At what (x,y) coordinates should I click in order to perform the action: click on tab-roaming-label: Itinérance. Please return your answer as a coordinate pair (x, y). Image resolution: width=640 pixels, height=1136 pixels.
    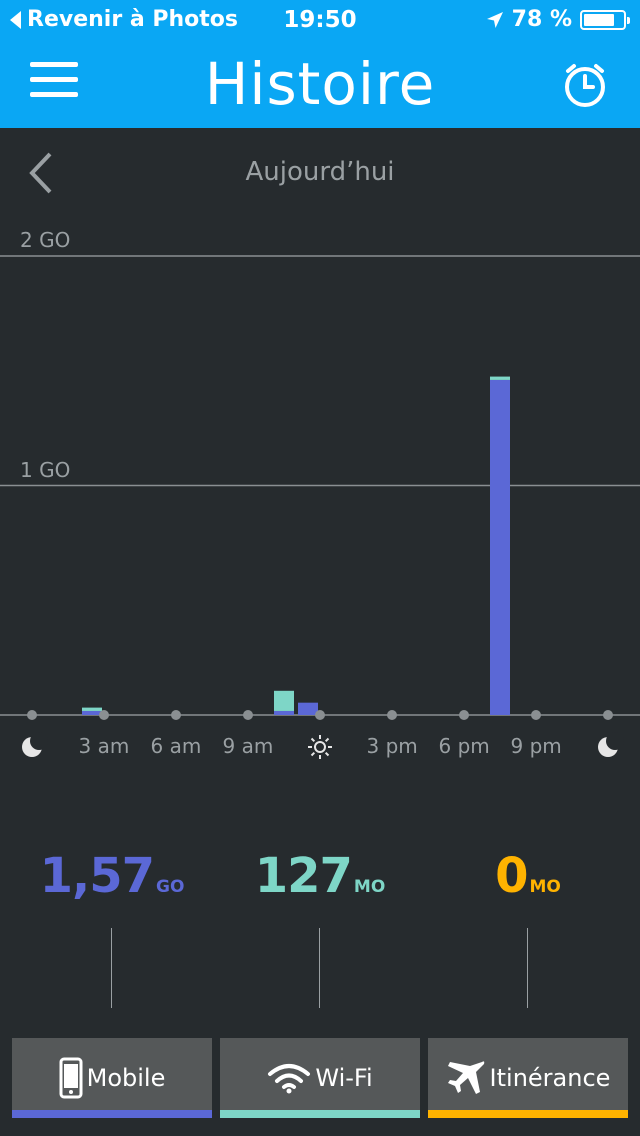
    Looking at the image, I should click on (550, 1078).